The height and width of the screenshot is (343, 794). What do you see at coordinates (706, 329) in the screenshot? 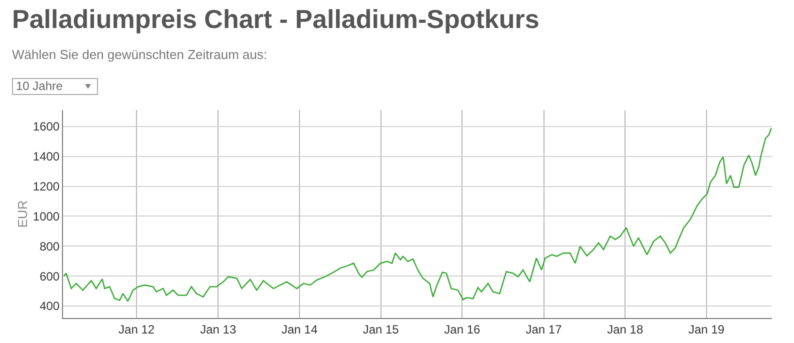
I see `x-tick-label: Jan 19` at bounding box center [706, 329].